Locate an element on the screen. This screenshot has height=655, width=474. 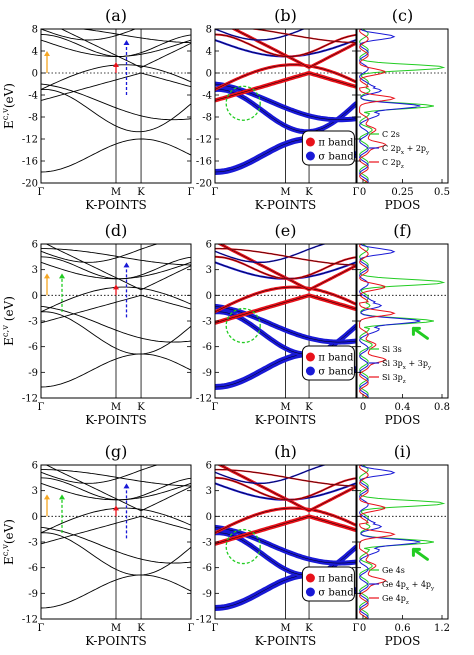
pdos-tick-label: 0.4 is located at coordinates (403, 407).